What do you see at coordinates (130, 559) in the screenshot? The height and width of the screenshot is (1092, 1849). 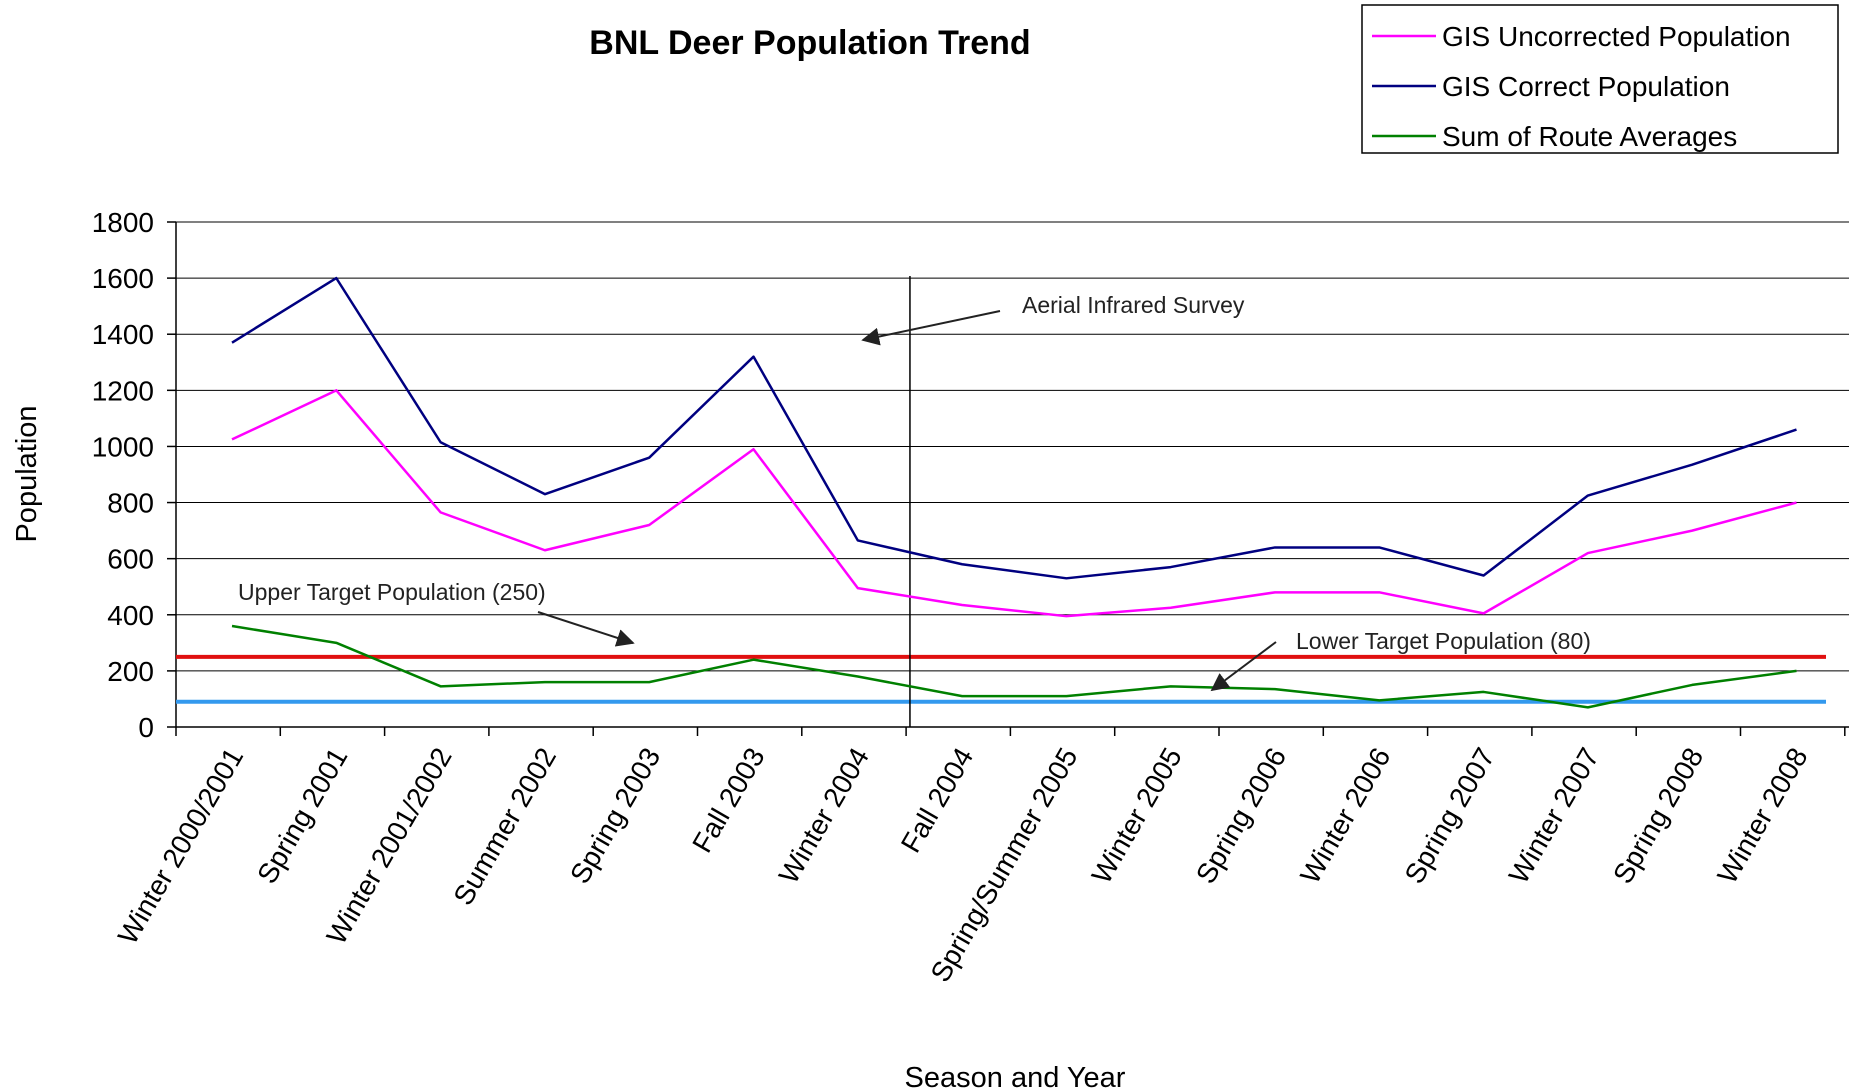 I see `y-tick-label: 600` at bounding box center [130, 559].